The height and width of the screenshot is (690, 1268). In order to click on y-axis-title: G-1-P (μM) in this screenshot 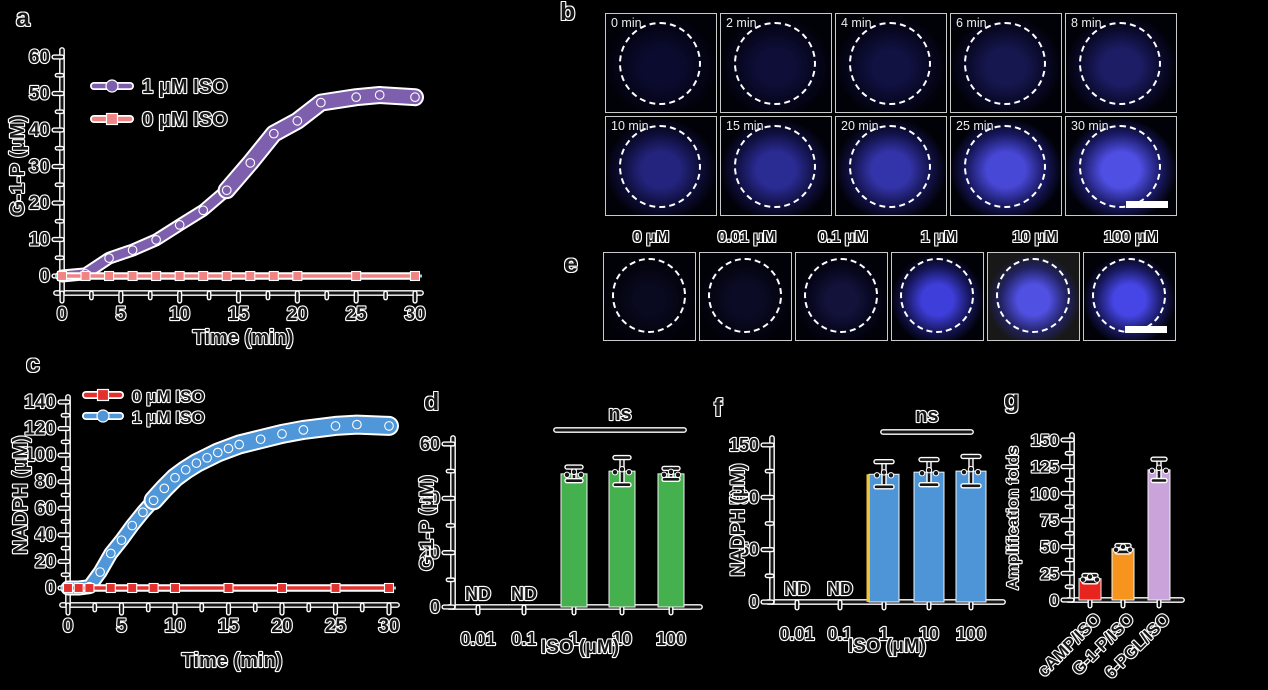, I will do `click(427, 523)`.